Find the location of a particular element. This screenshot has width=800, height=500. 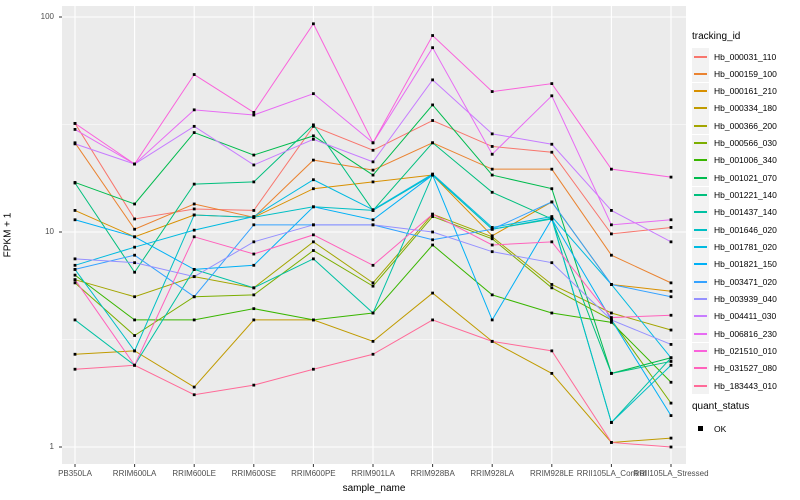

x-tick-label-RRIM600LA: RRIM600LA is located at coordinates (134, 473).